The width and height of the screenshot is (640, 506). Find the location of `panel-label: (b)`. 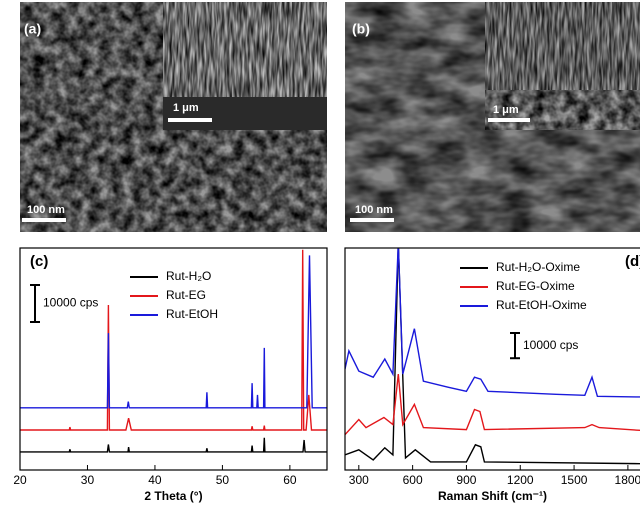

panel-label: (b) is located at coordinates (361, 29).